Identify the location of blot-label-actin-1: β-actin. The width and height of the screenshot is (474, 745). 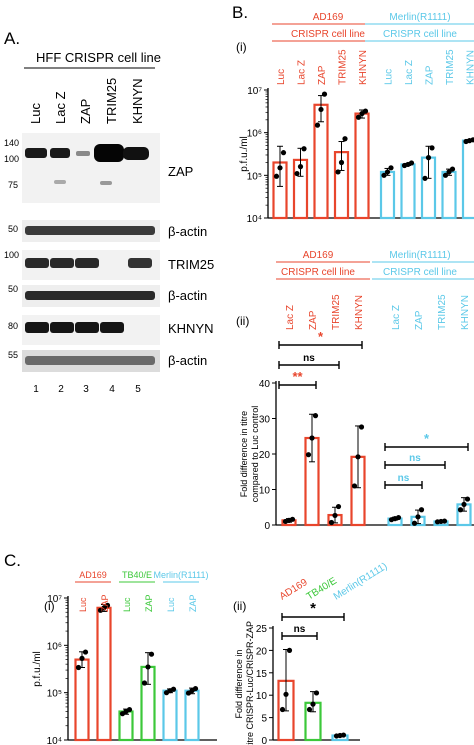
(187, 231).